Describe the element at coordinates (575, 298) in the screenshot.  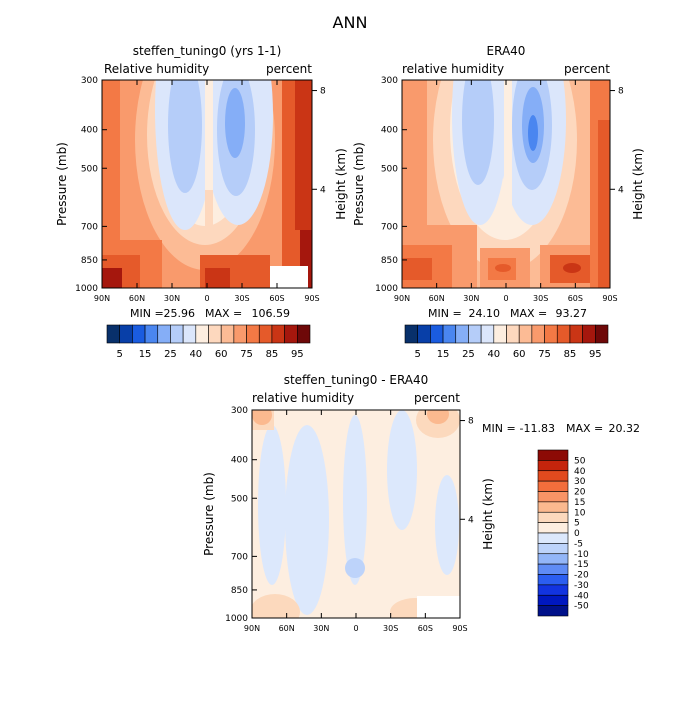
I see `x-tick-label: 60S` at that location.